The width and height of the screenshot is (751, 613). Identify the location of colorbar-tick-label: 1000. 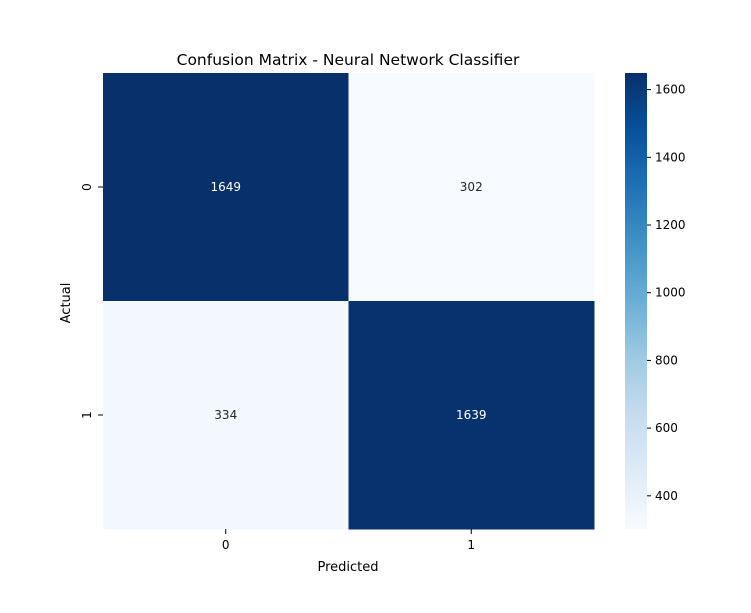
(670, 293).